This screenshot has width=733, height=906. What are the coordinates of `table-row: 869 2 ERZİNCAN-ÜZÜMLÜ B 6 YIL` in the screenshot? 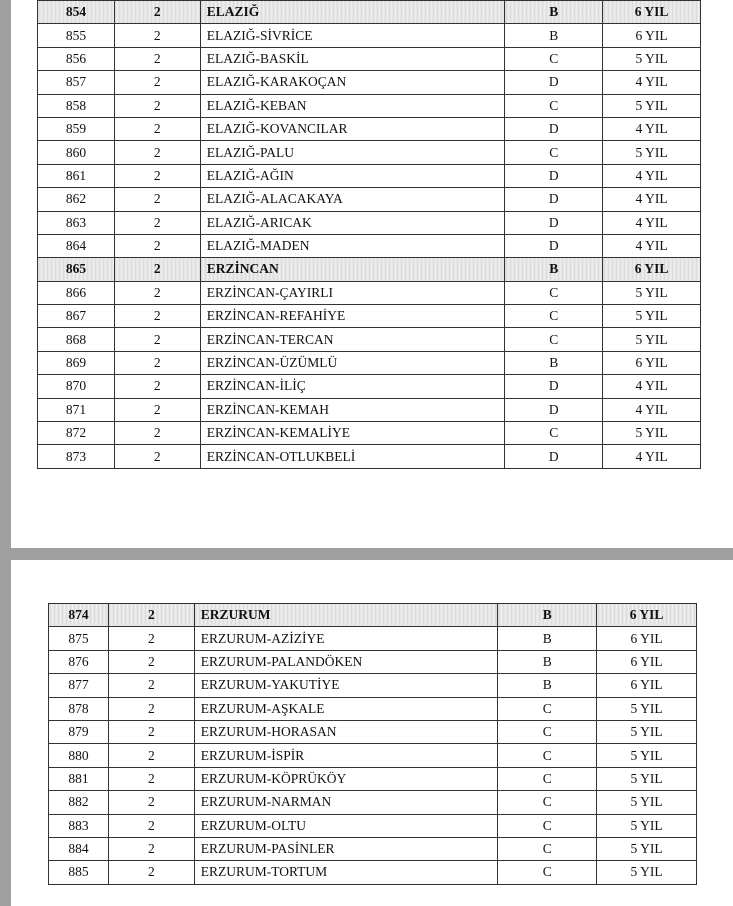 It's located at (369, 363).